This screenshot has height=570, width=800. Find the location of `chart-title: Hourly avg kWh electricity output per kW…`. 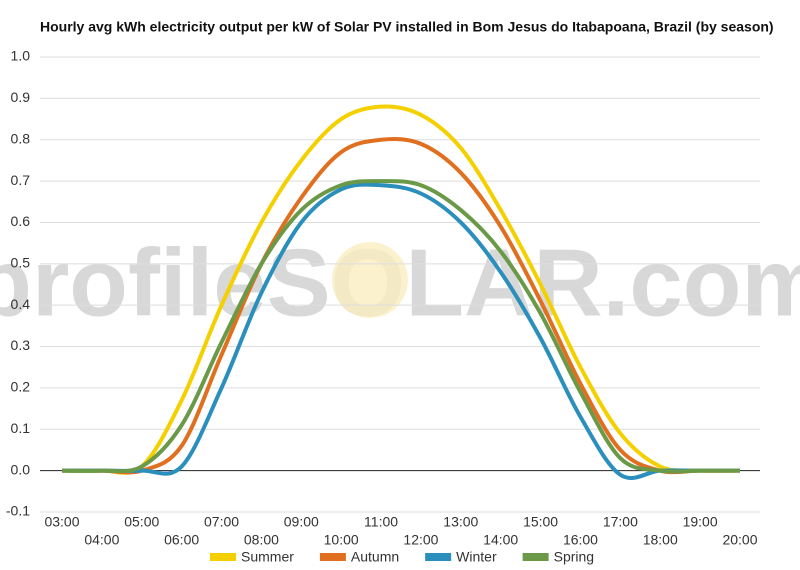

chart-title: Hourly avg kWh electricity output per kW… is located at coordinates (407, 27).